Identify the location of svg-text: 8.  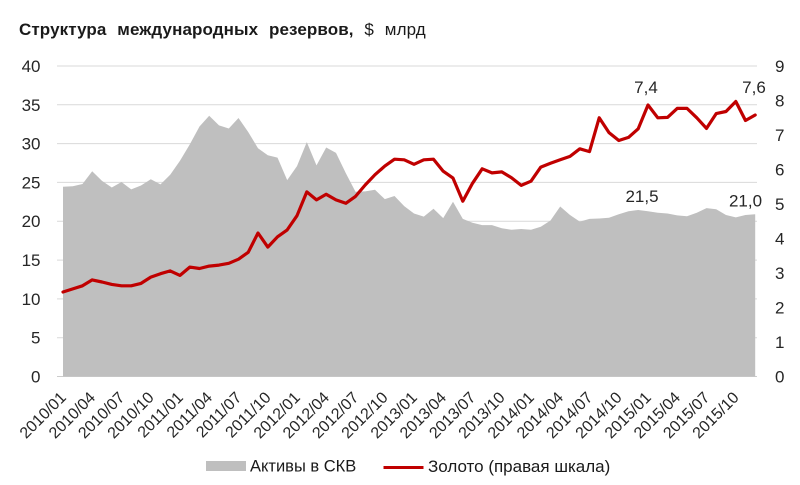
(779, 101).